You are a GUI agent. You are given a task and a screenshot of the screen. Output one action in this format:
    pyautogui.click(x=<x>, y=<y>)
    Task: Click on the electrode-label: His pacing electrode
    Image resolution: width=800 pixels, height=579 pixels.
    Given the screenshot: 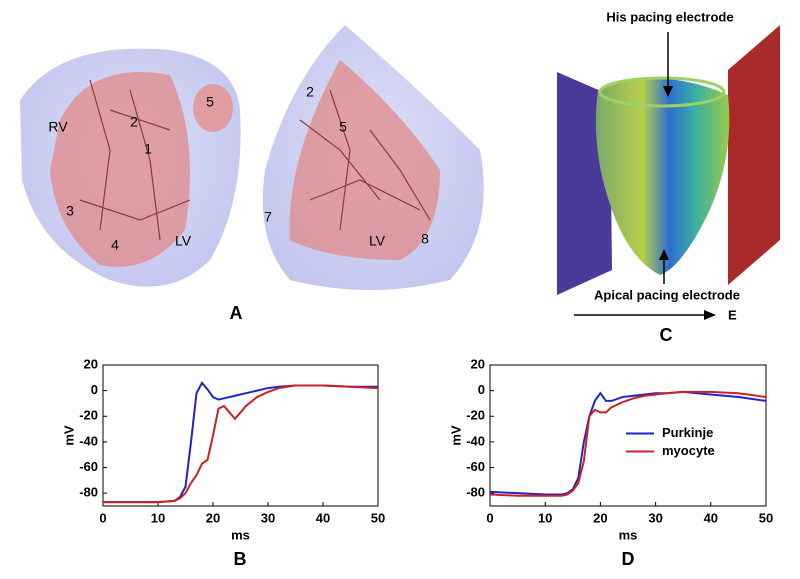 What is the action you would take?
    pyautogui.click(x=669, y=16)
    